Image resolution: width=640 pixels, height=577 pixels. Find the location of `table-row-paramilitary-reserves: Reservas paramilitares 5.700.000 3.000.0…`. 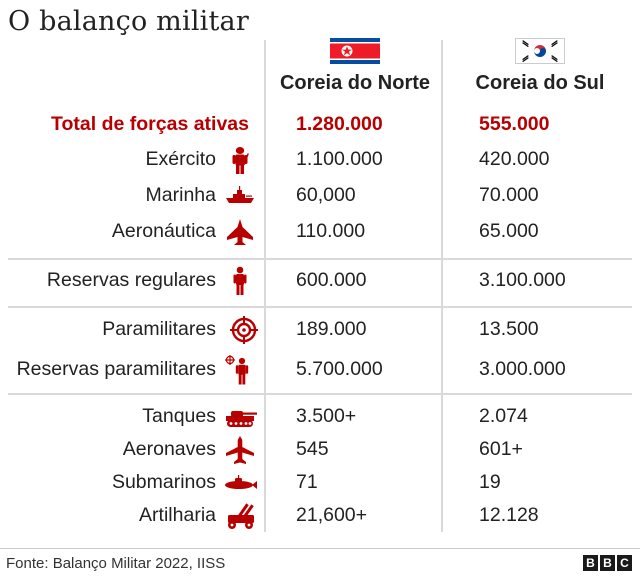

table-row-paramilitary-reserves: Reservas paramilitares 5.700.000 3.000.0… is located at coordinates (320, 370).